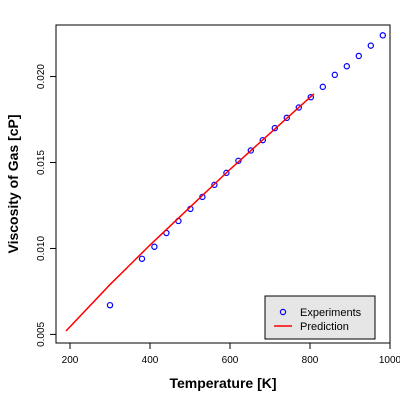 The height and width of the screenshot is (400, 400). What do you see at coordinates (230, 360) in the screenshot?
I see `x-tick-label: 600` at bounding box center [230, 360].